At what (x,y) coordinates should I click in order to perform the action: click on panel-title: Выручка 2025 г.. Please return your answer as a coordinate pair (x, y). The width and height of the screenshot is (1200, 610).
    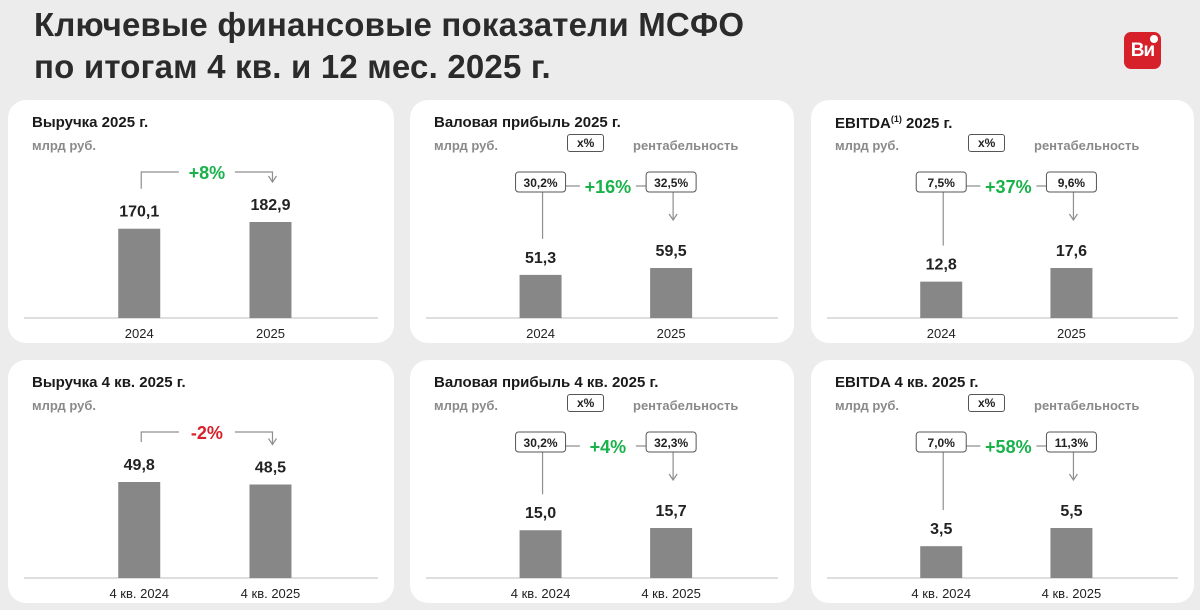
    Looking at the image, I should click on (90, 122).